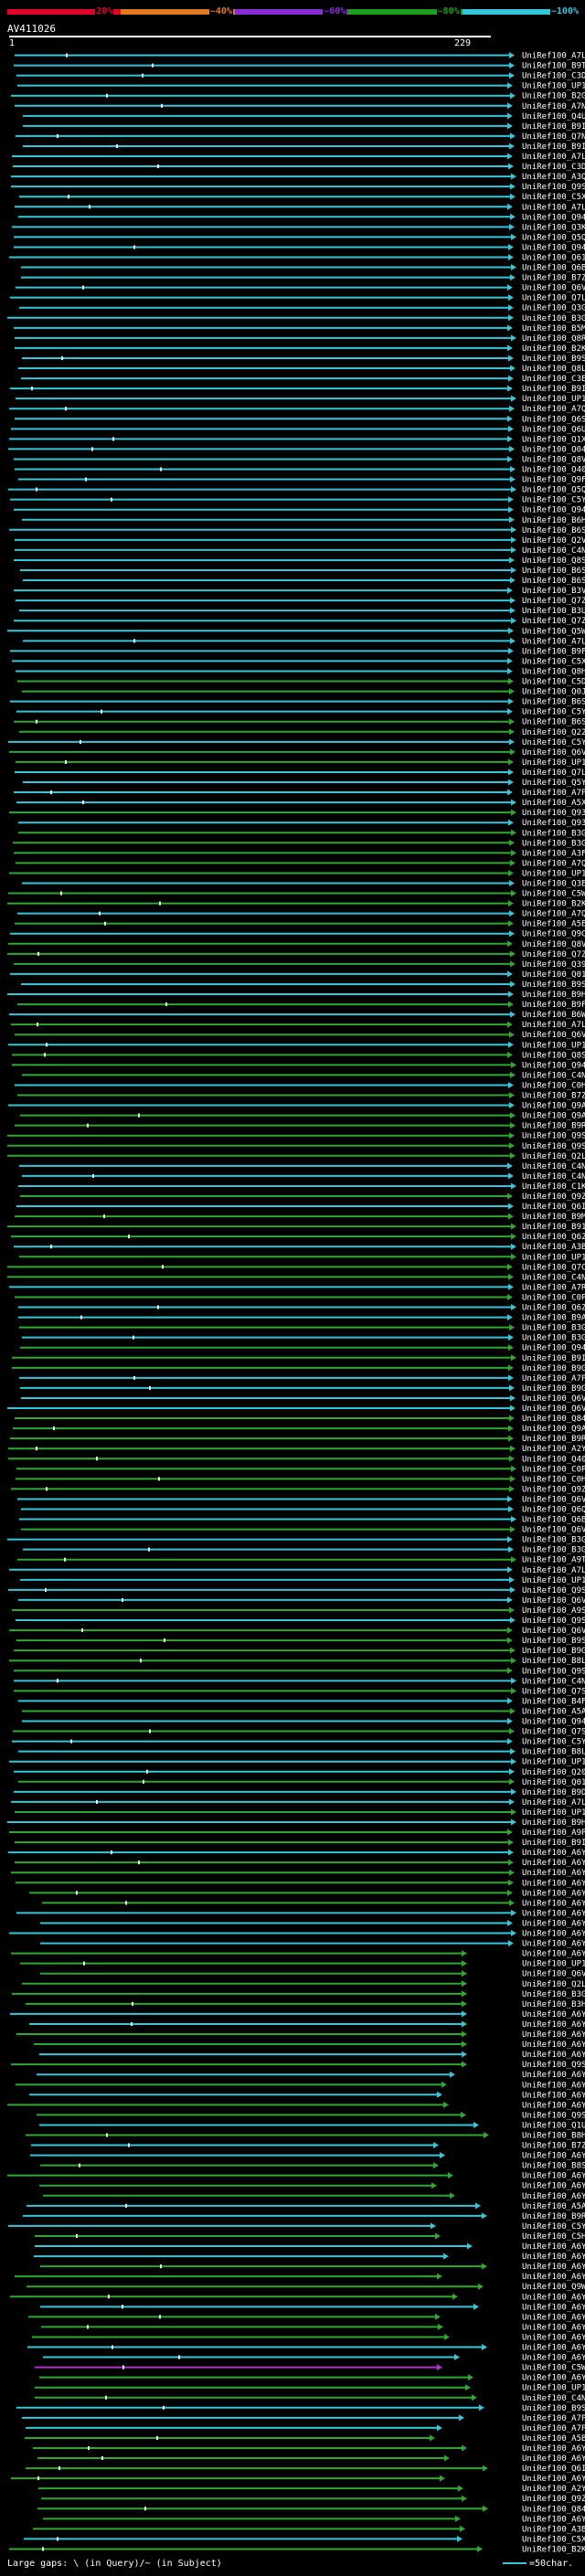 This screenshot has width=585, height=2576. I want to click on hit-label: UniRef100_B9SL31, so click(553, 359).